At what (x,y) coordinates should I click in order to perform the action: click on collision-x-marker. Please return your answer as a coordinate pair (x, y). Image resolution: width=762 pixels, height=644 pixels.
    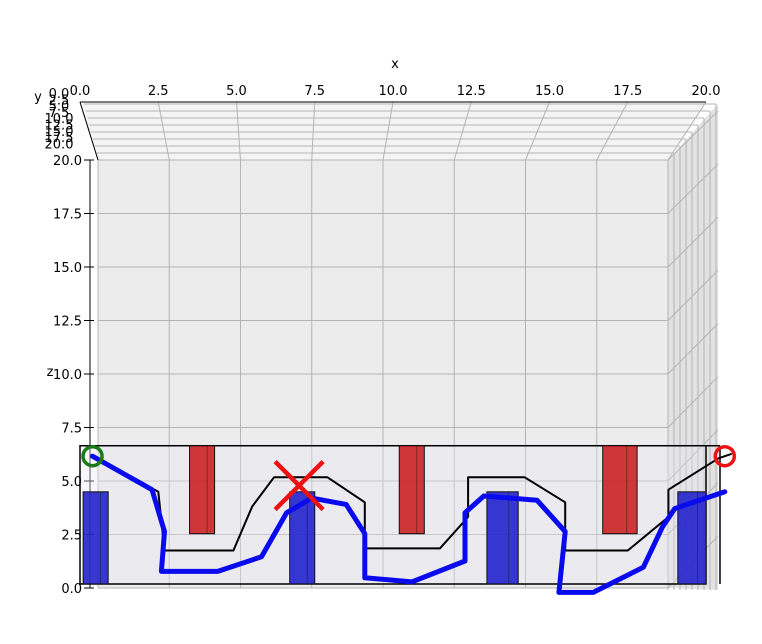
    Looking at the image, I should click on (299, 485).